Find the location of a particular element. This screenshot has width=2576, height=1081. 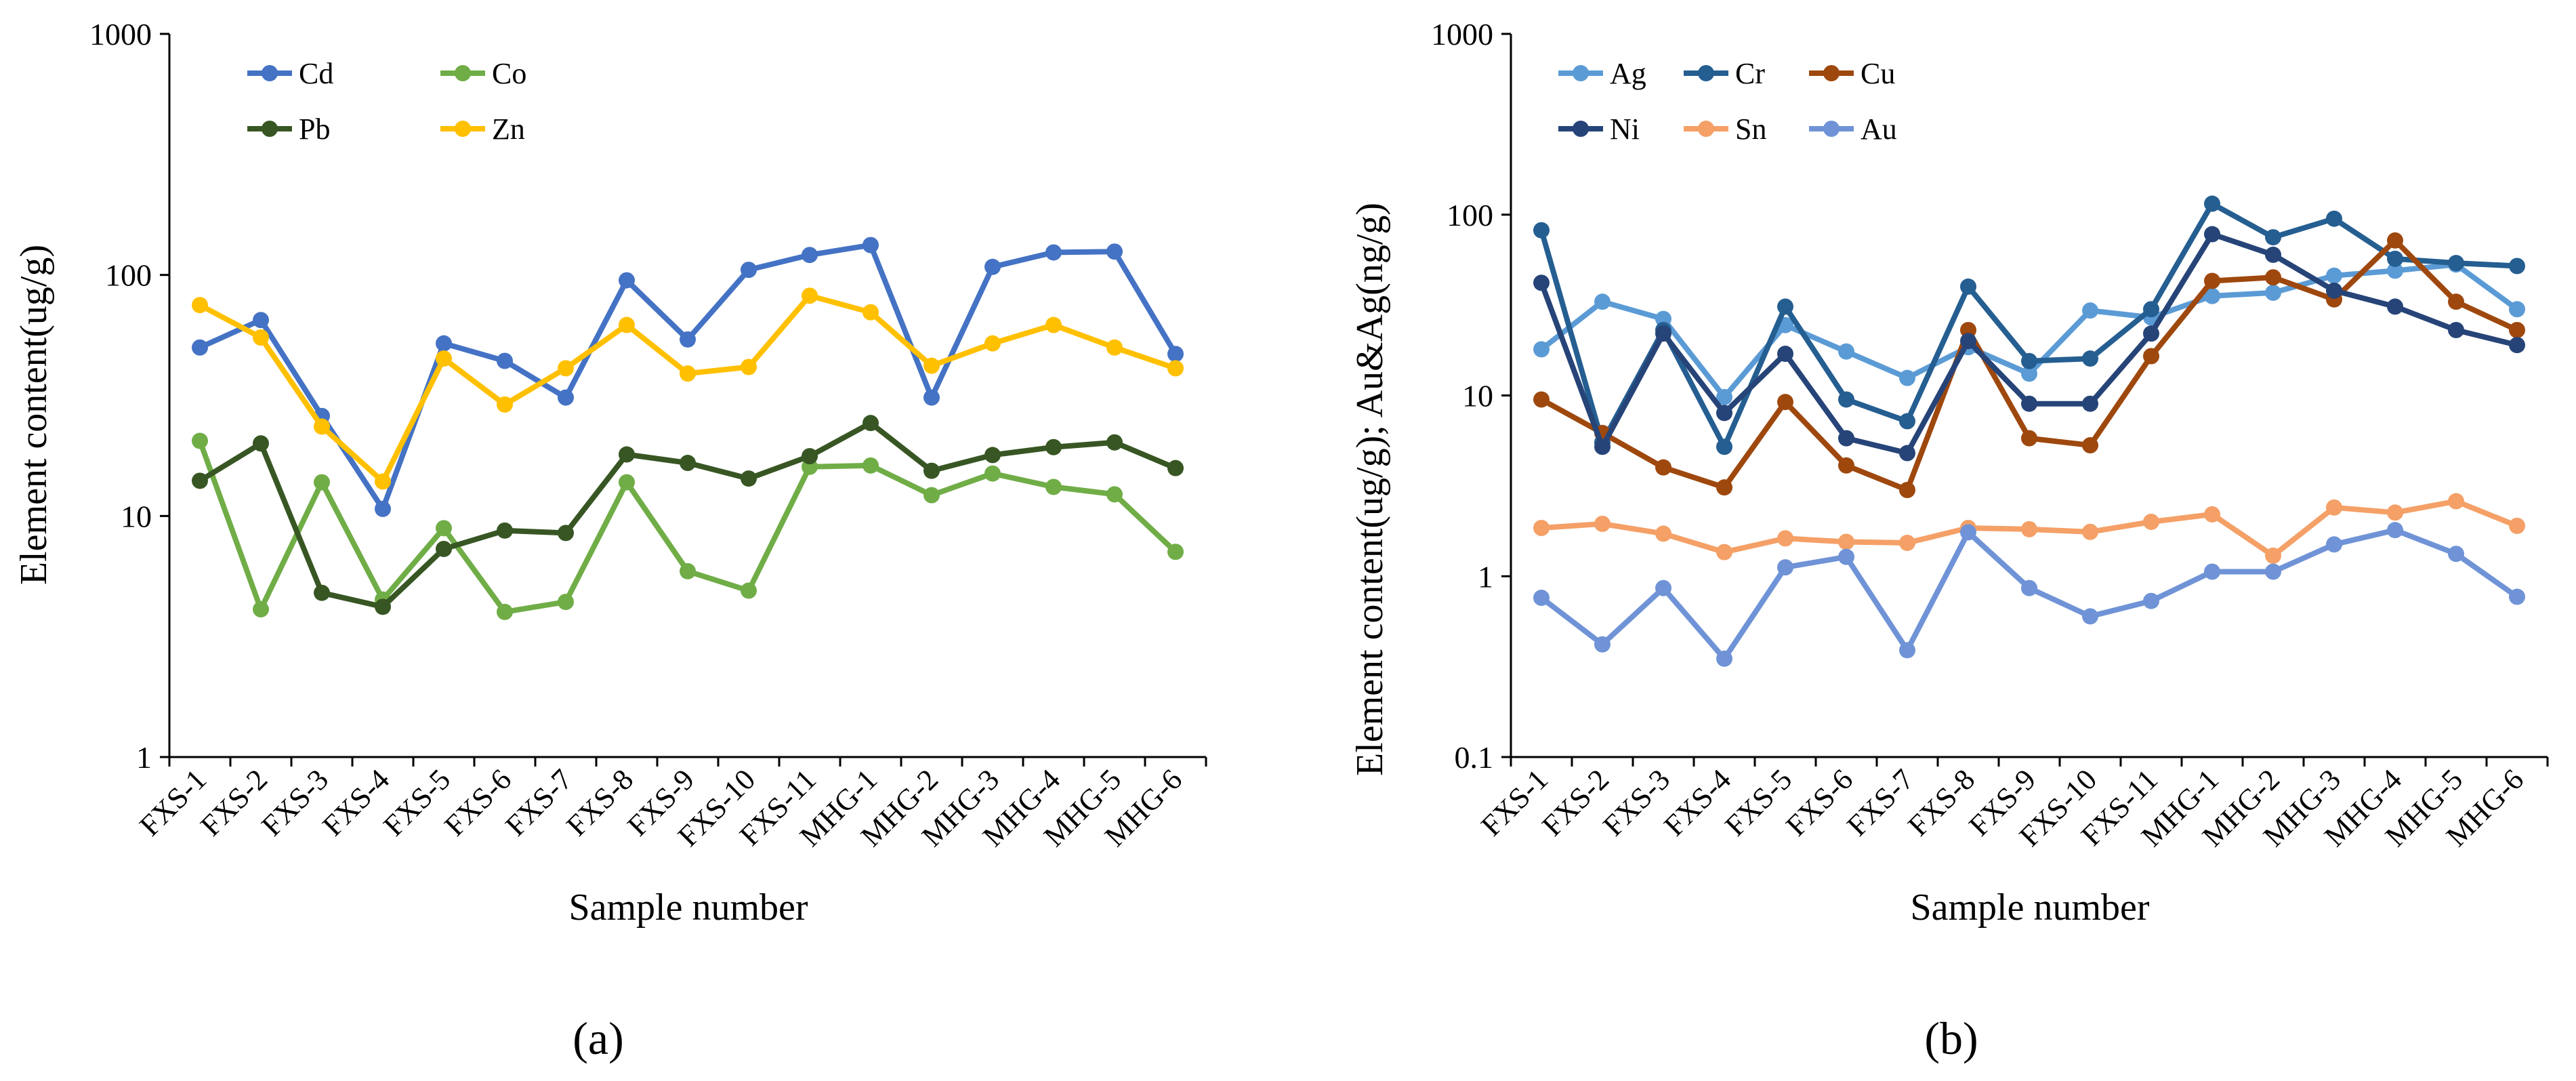

legend-label: Pb is located at coordinates (314, 129).